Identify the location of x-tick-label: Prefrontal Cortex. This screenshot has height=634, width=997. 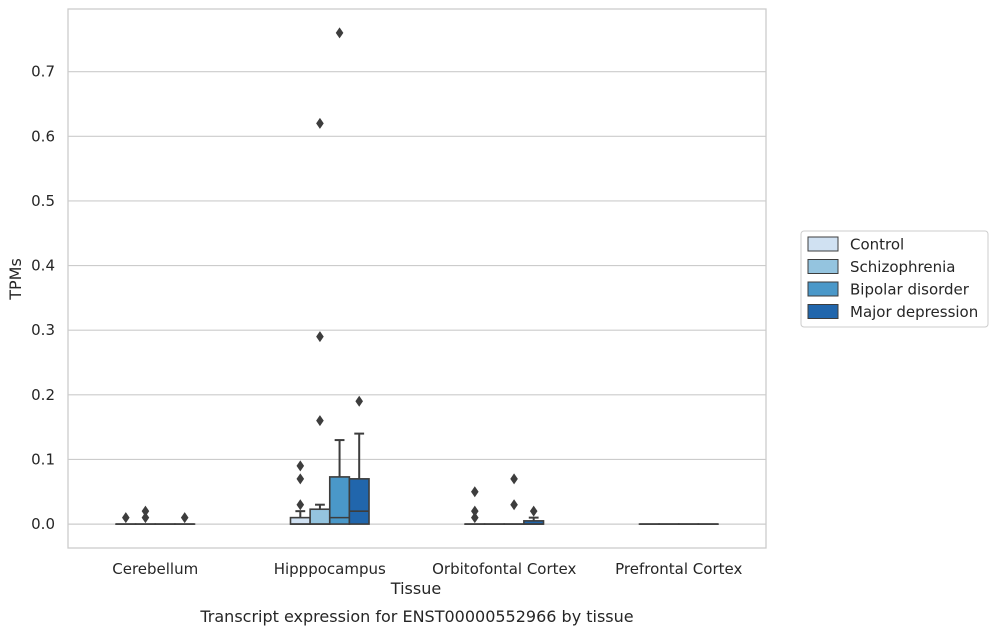
(678, 569).